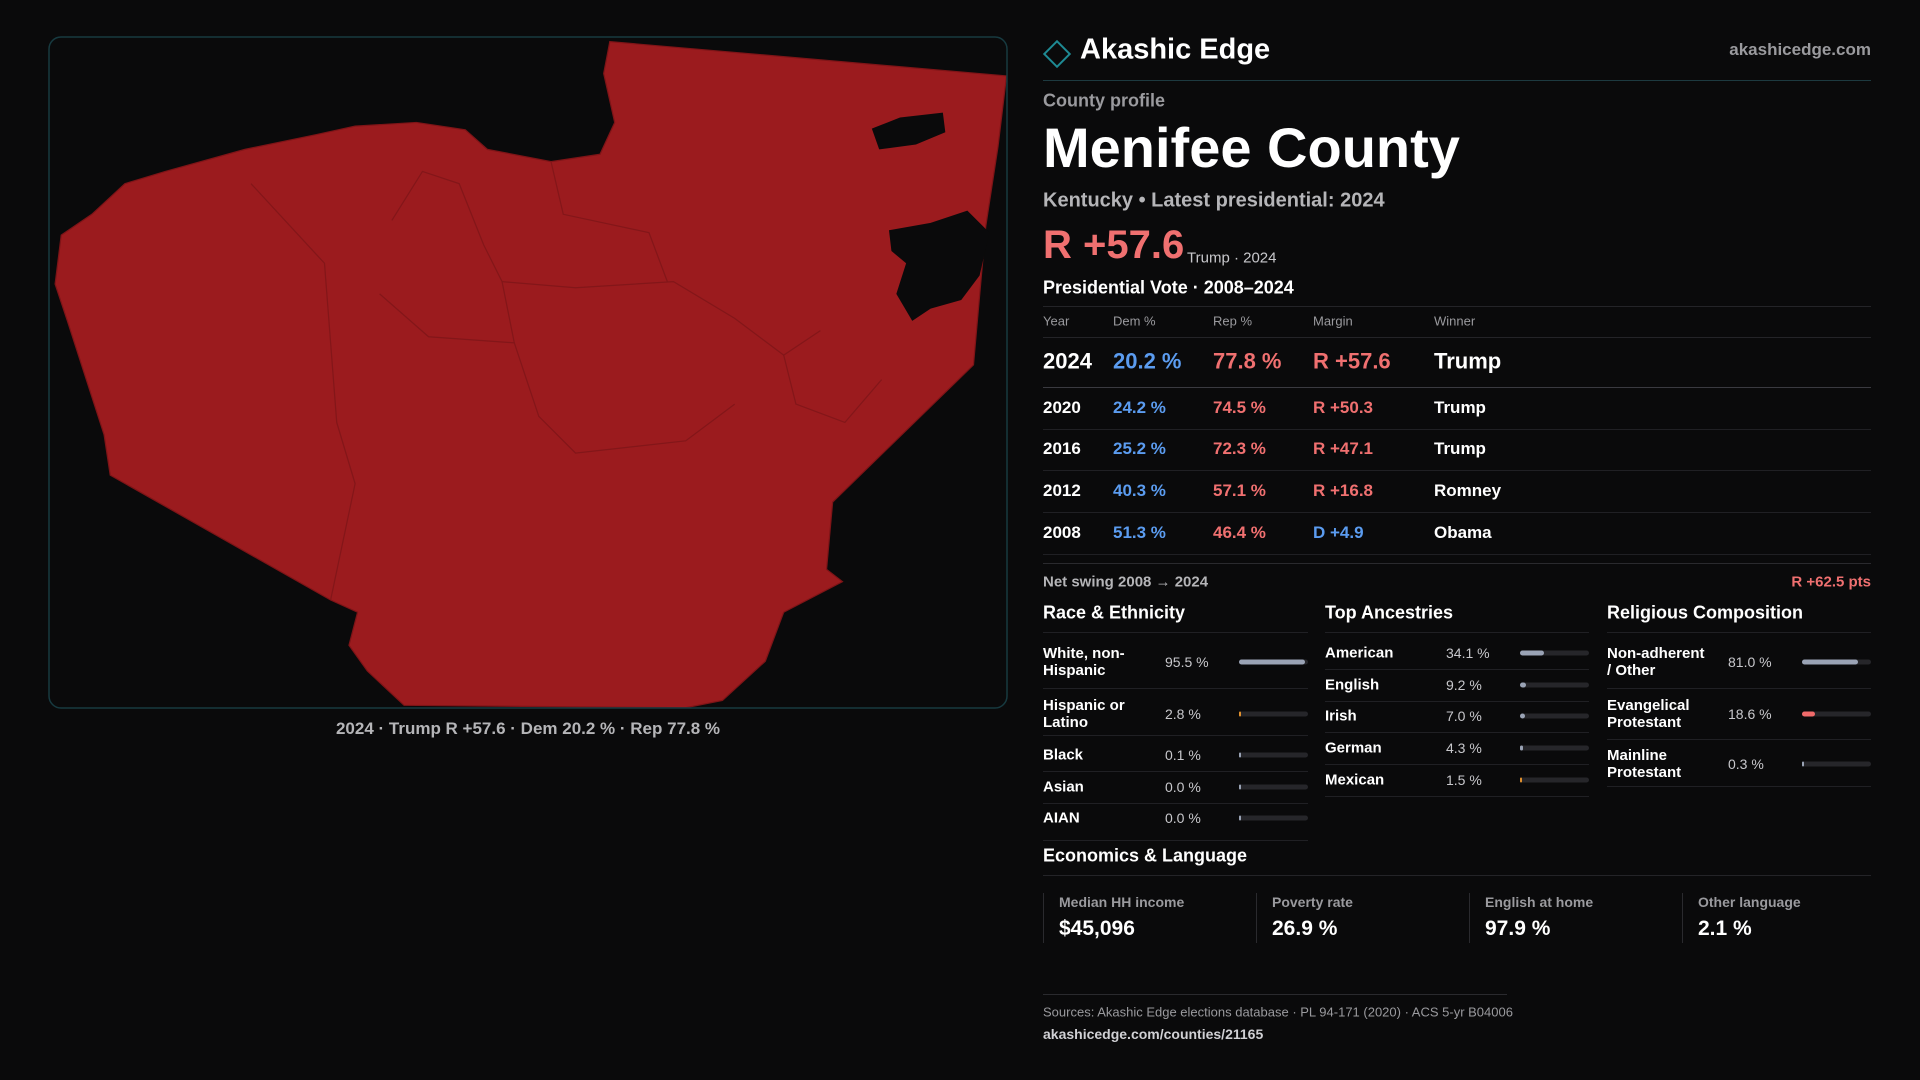 The height and width of the screenshot is (1080, 1920). Describe the element at coordinates (1147, 361) in the screenshot. I see `table-cell: 20.2 %` at that location.